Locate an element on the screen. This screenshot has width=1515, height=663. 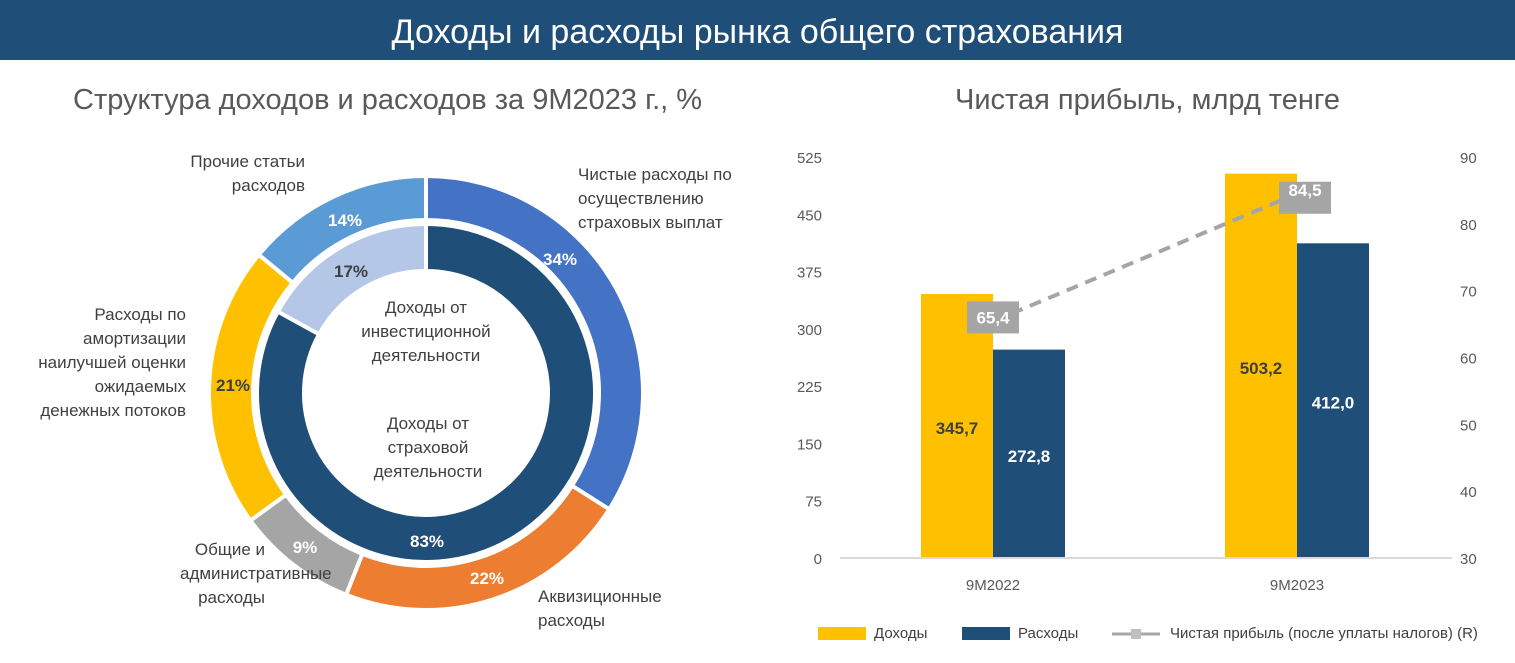
legend-expenses: Расходы is located at coordinates (1020, 633).